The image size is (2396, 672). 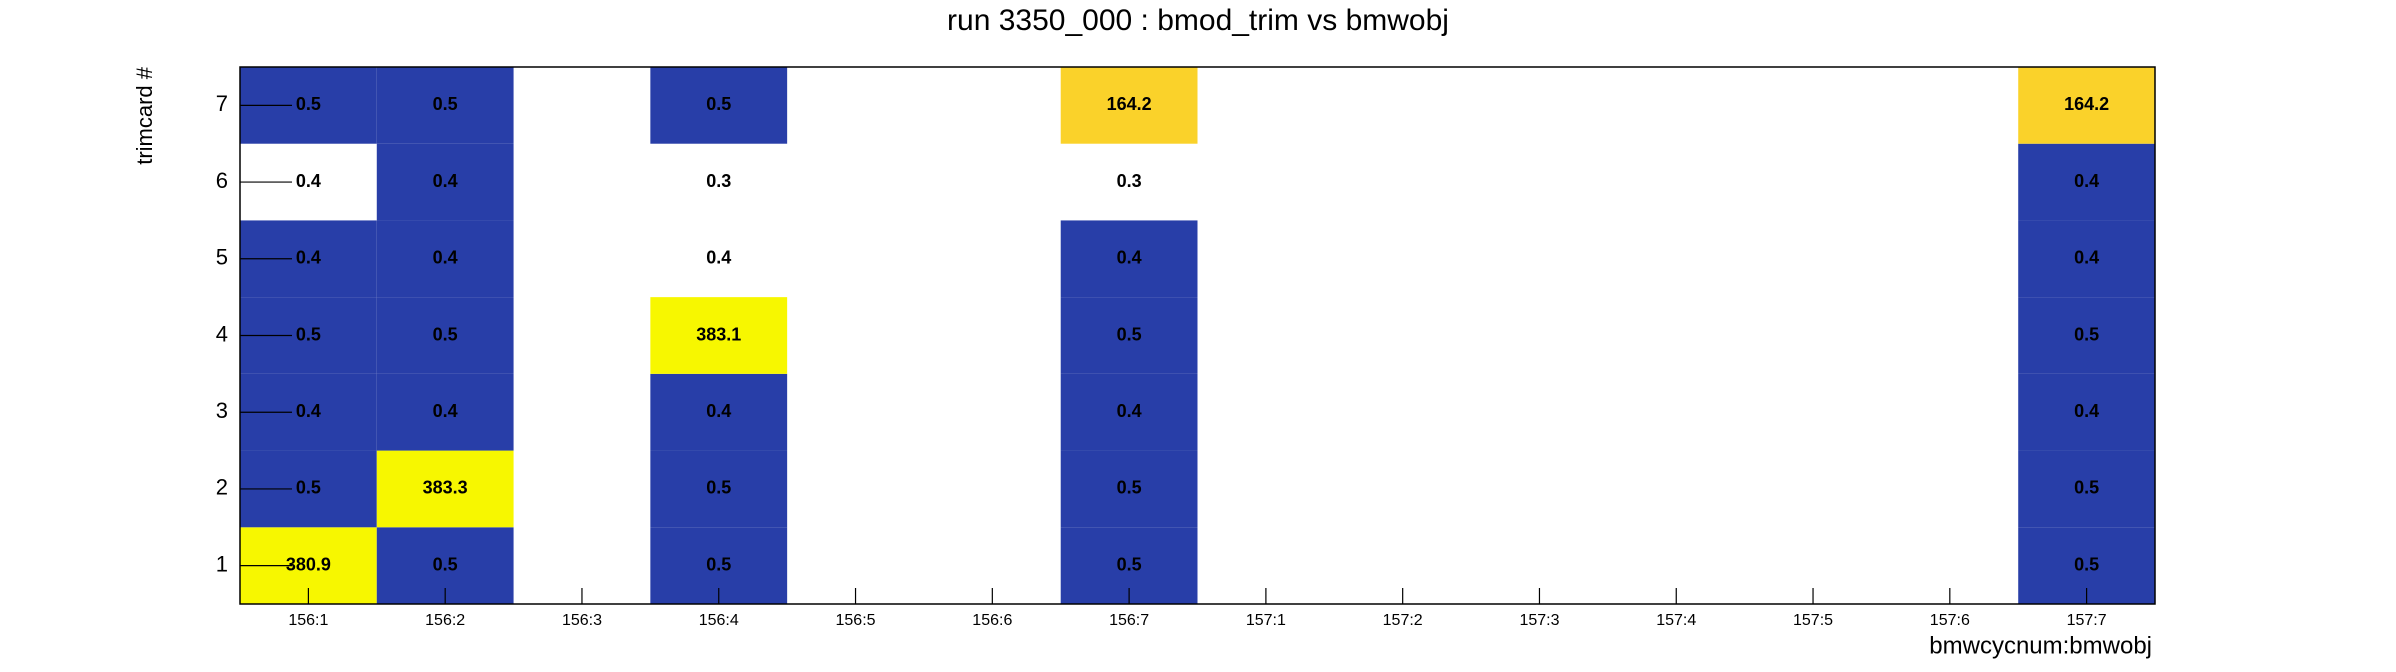 I want to click on x-tick-label: 157:2, so click(x=1403, y=620).